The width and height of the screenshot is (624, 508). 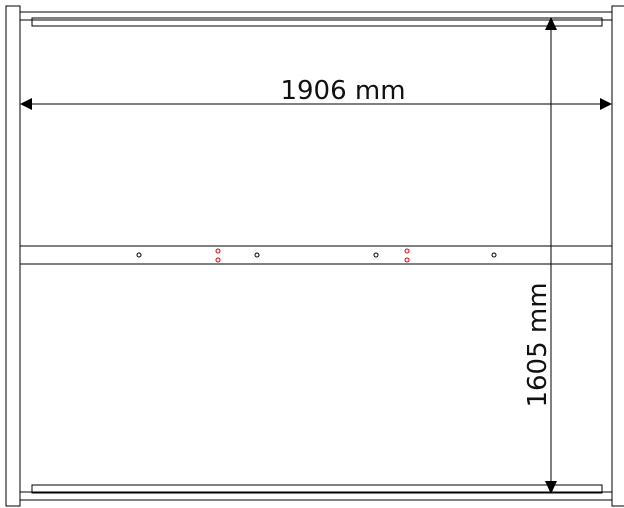 I want to click on width-dimension-label: 1906 mm, so click(x=342, y=91).